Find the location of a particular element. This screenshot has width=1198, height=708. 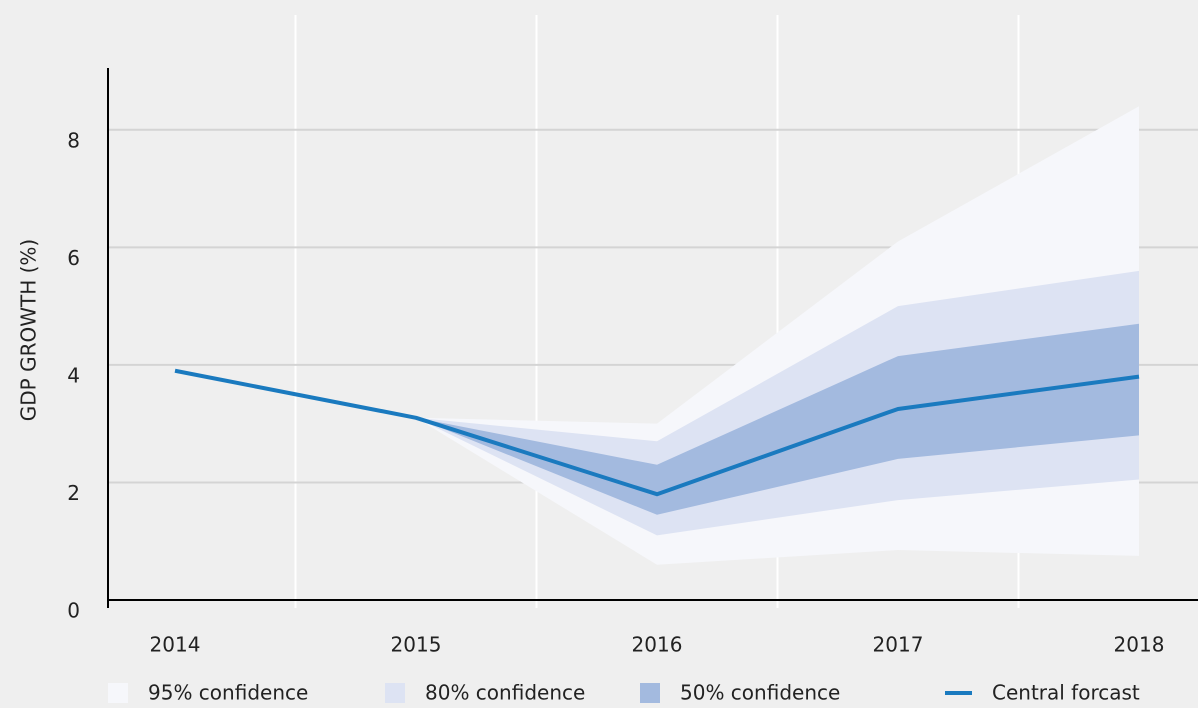

y-axis-label: GDP GROWTH (%) is located at coordinates (29, 330).